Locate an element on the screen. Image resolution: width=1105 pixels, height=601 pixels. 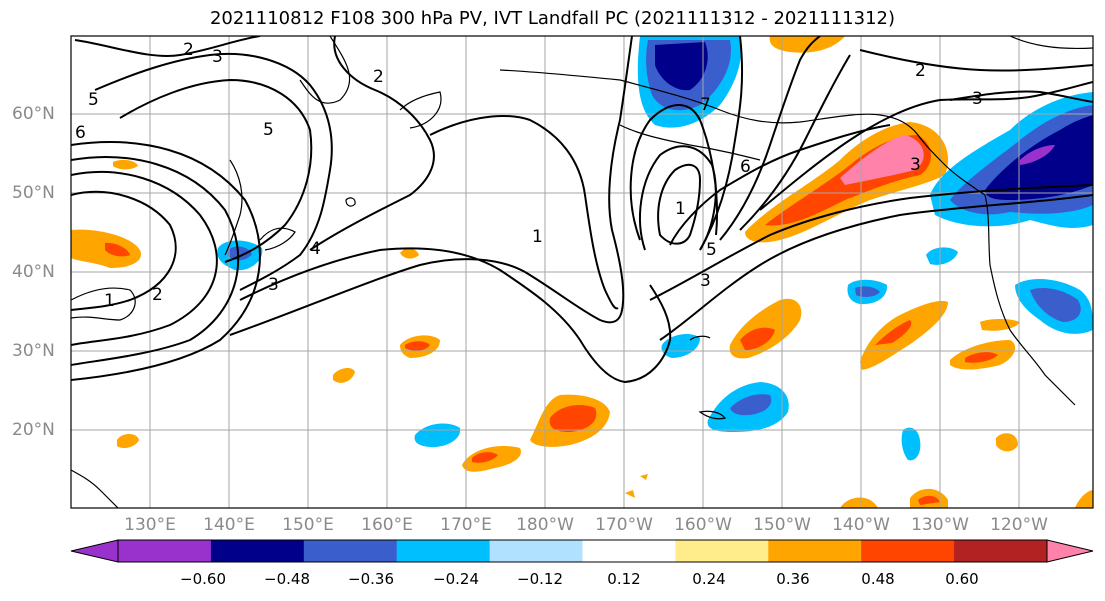
colorbar-tick-label: 0.36 is located at coordinates (793, 579).